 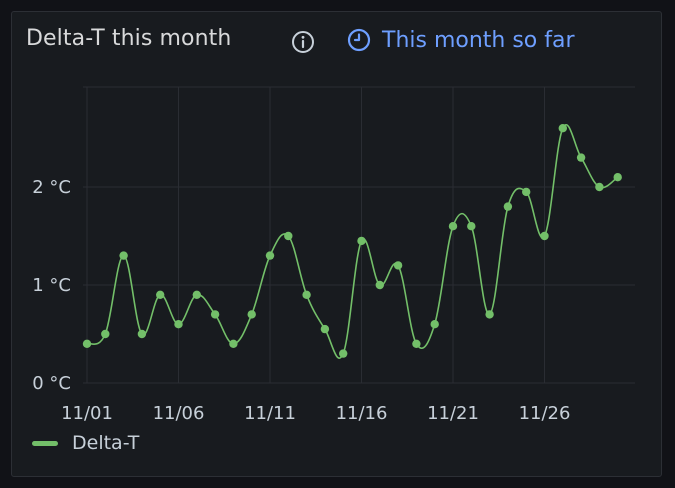 I want to click on x-tick-label: 11/16, so click(x=362, y=413).